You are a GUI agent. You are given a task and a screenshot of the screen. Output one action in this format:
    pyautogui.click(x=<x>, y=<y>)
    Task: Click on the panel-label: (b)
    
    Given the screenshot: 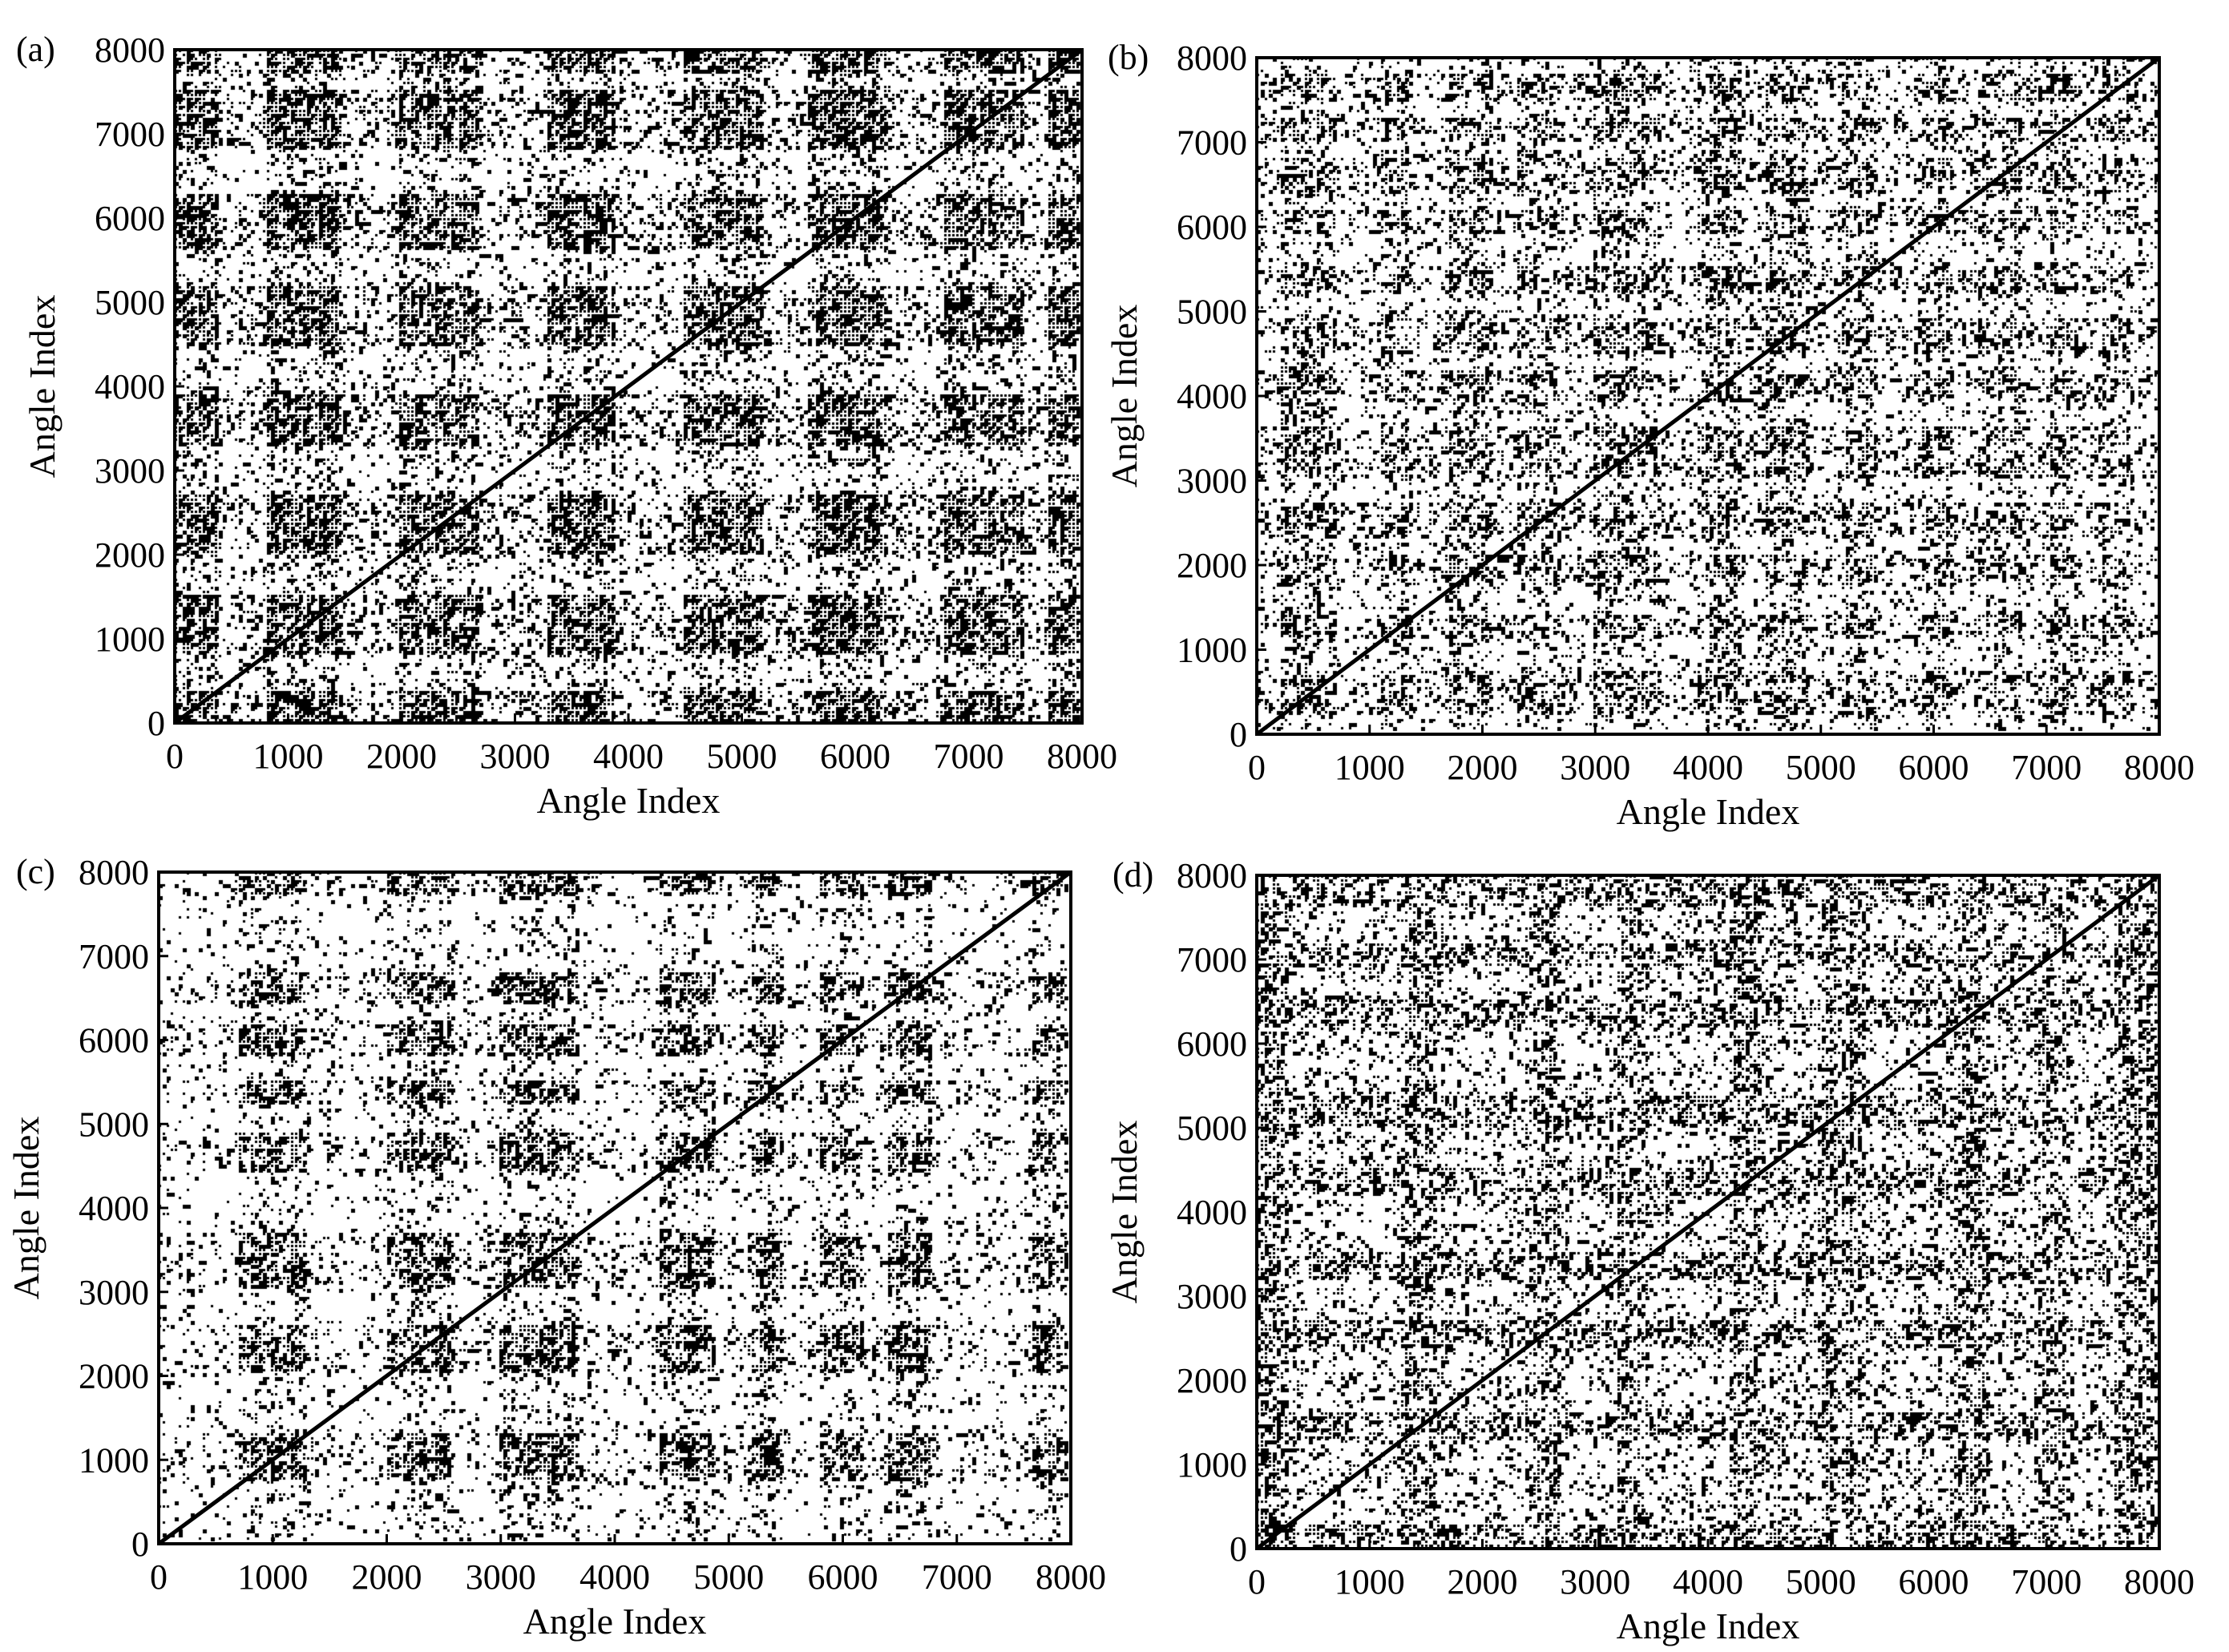 What is the action you would take?
    pyautogui.click(x=1128, y=57)
    